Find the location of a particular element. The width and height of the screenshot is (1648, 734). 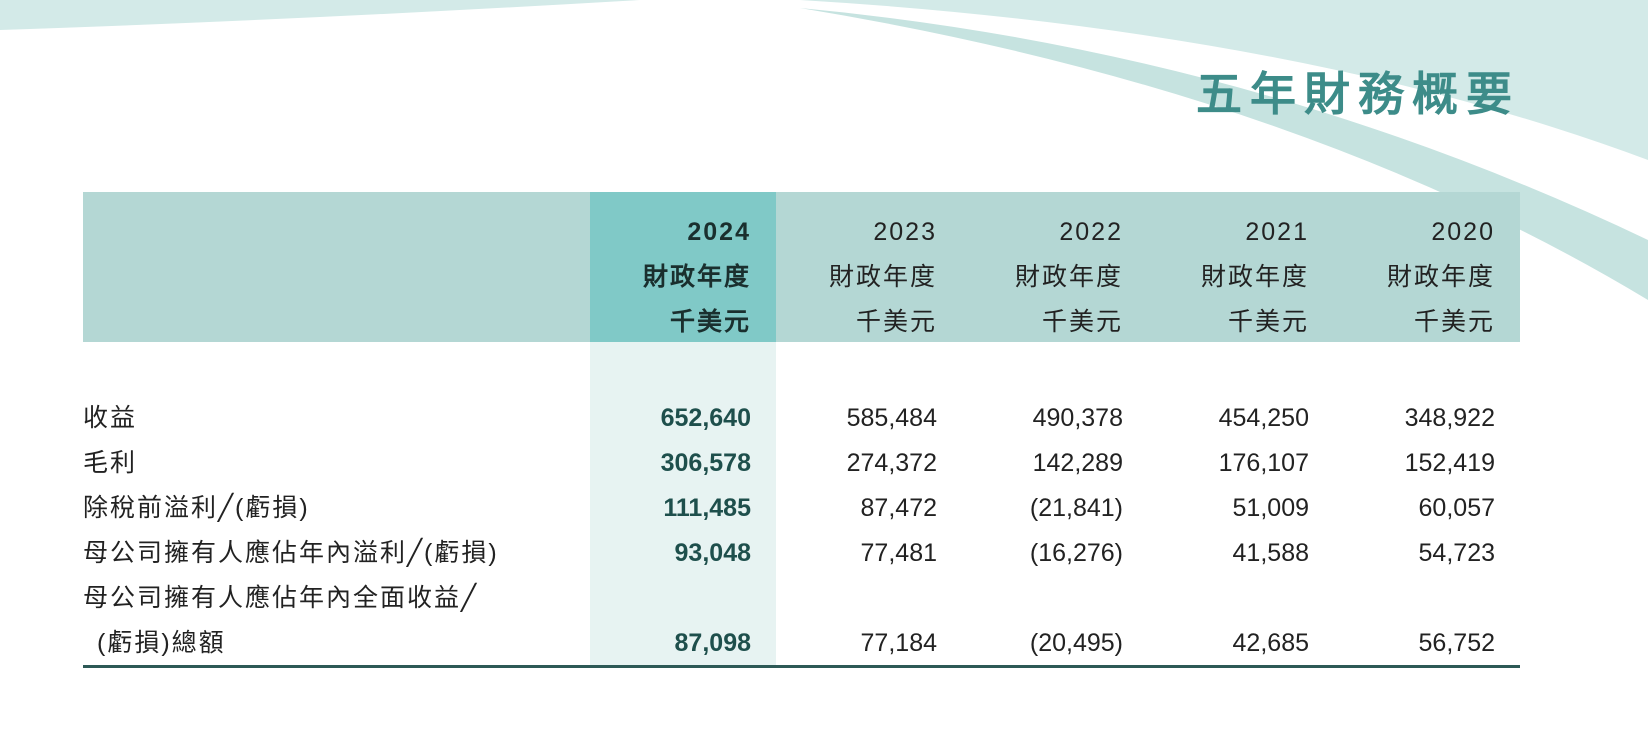

cell-value: 51,009 is located at coordinates (1270, 508).